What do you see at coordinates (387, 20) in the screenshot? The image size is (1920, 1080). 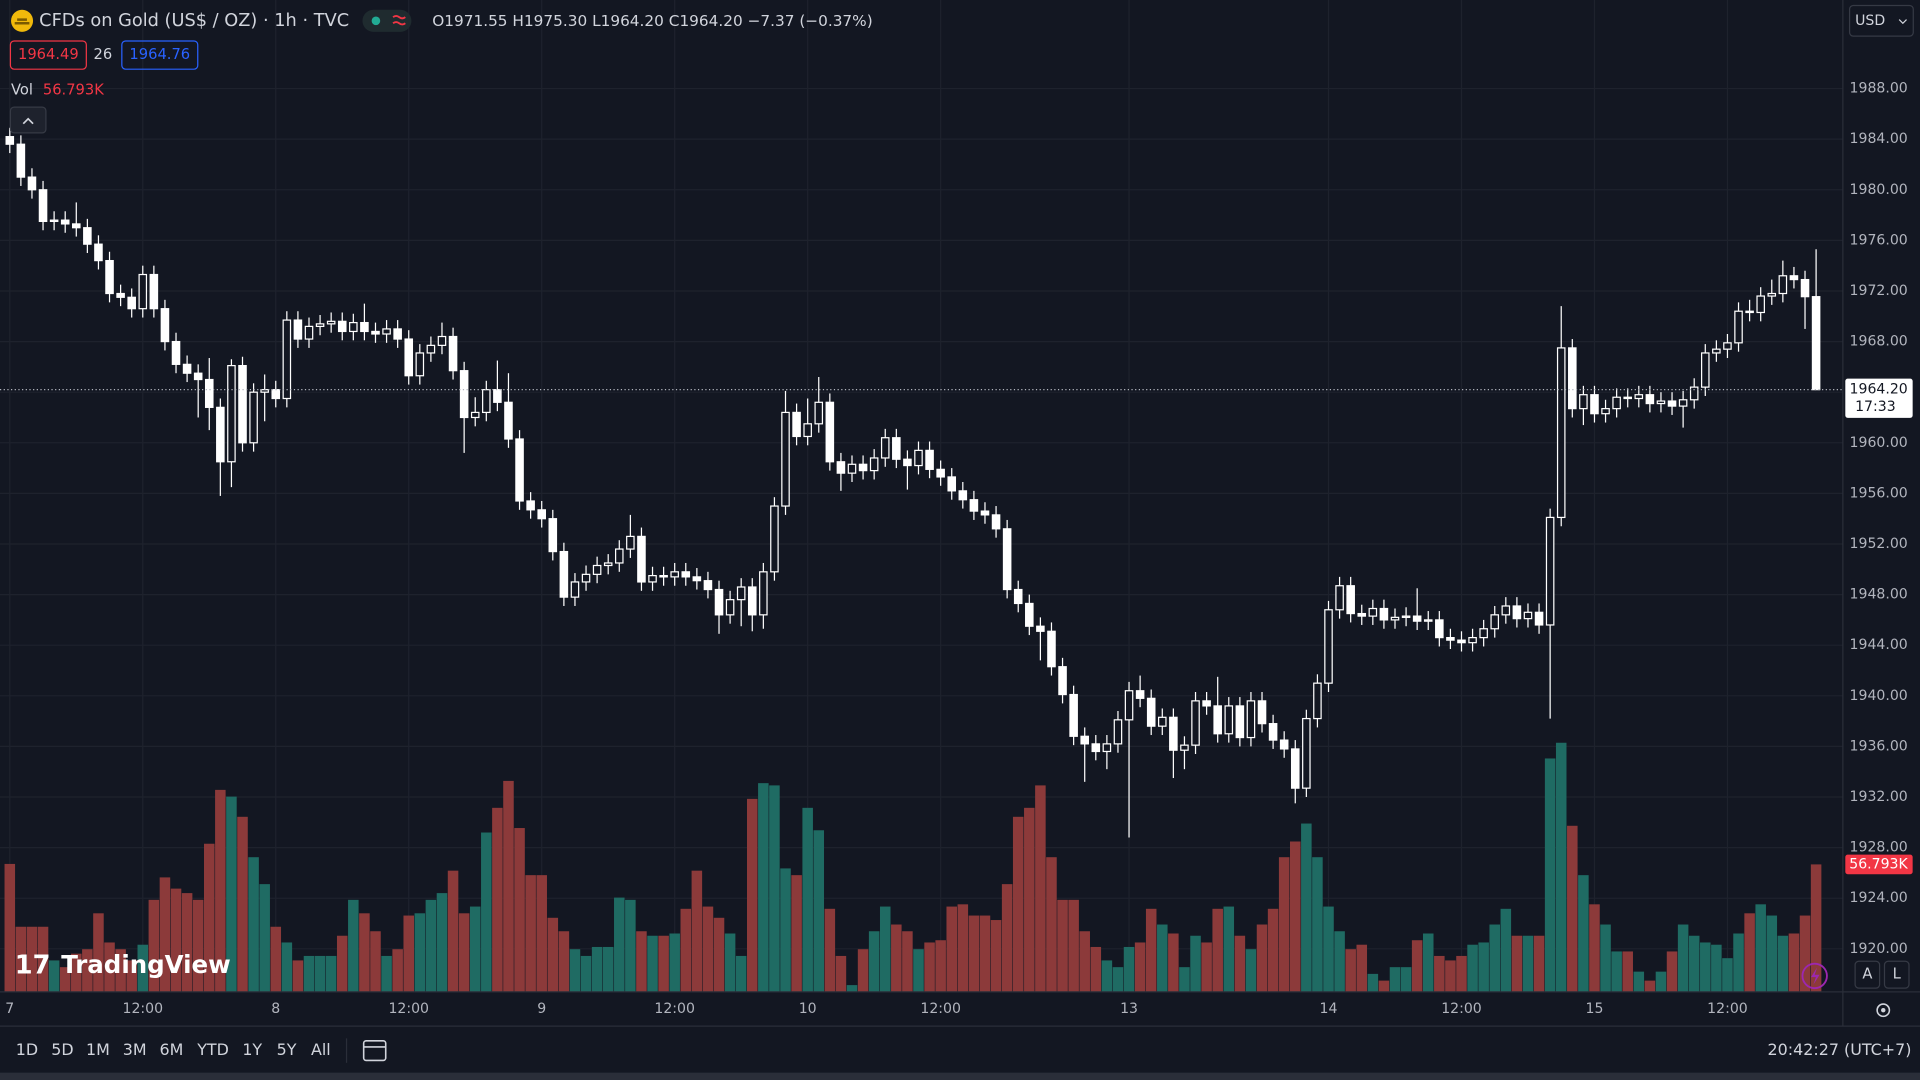 I see `market-status` at bounding box center [387, 20].